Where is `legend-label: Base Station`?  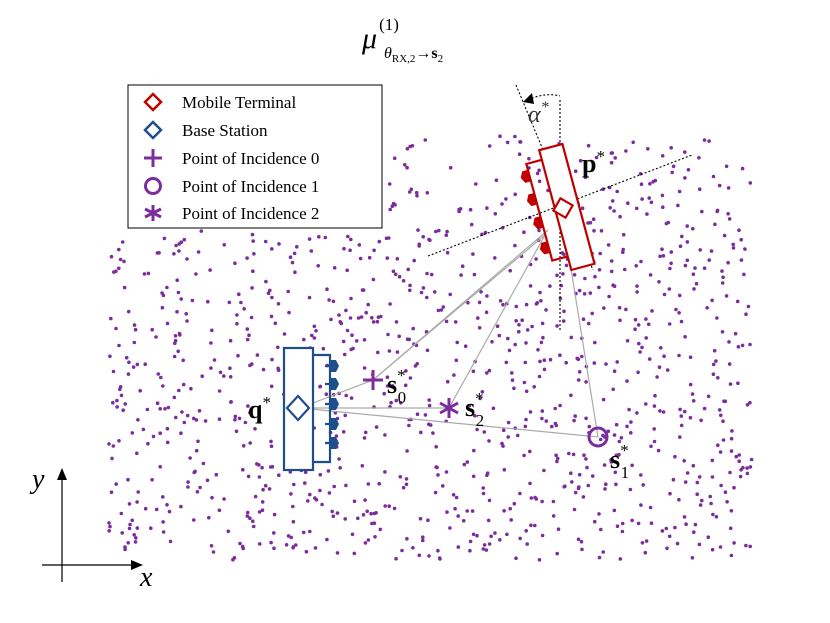 legend-label: Base Station is located at coordinates (225, 130).